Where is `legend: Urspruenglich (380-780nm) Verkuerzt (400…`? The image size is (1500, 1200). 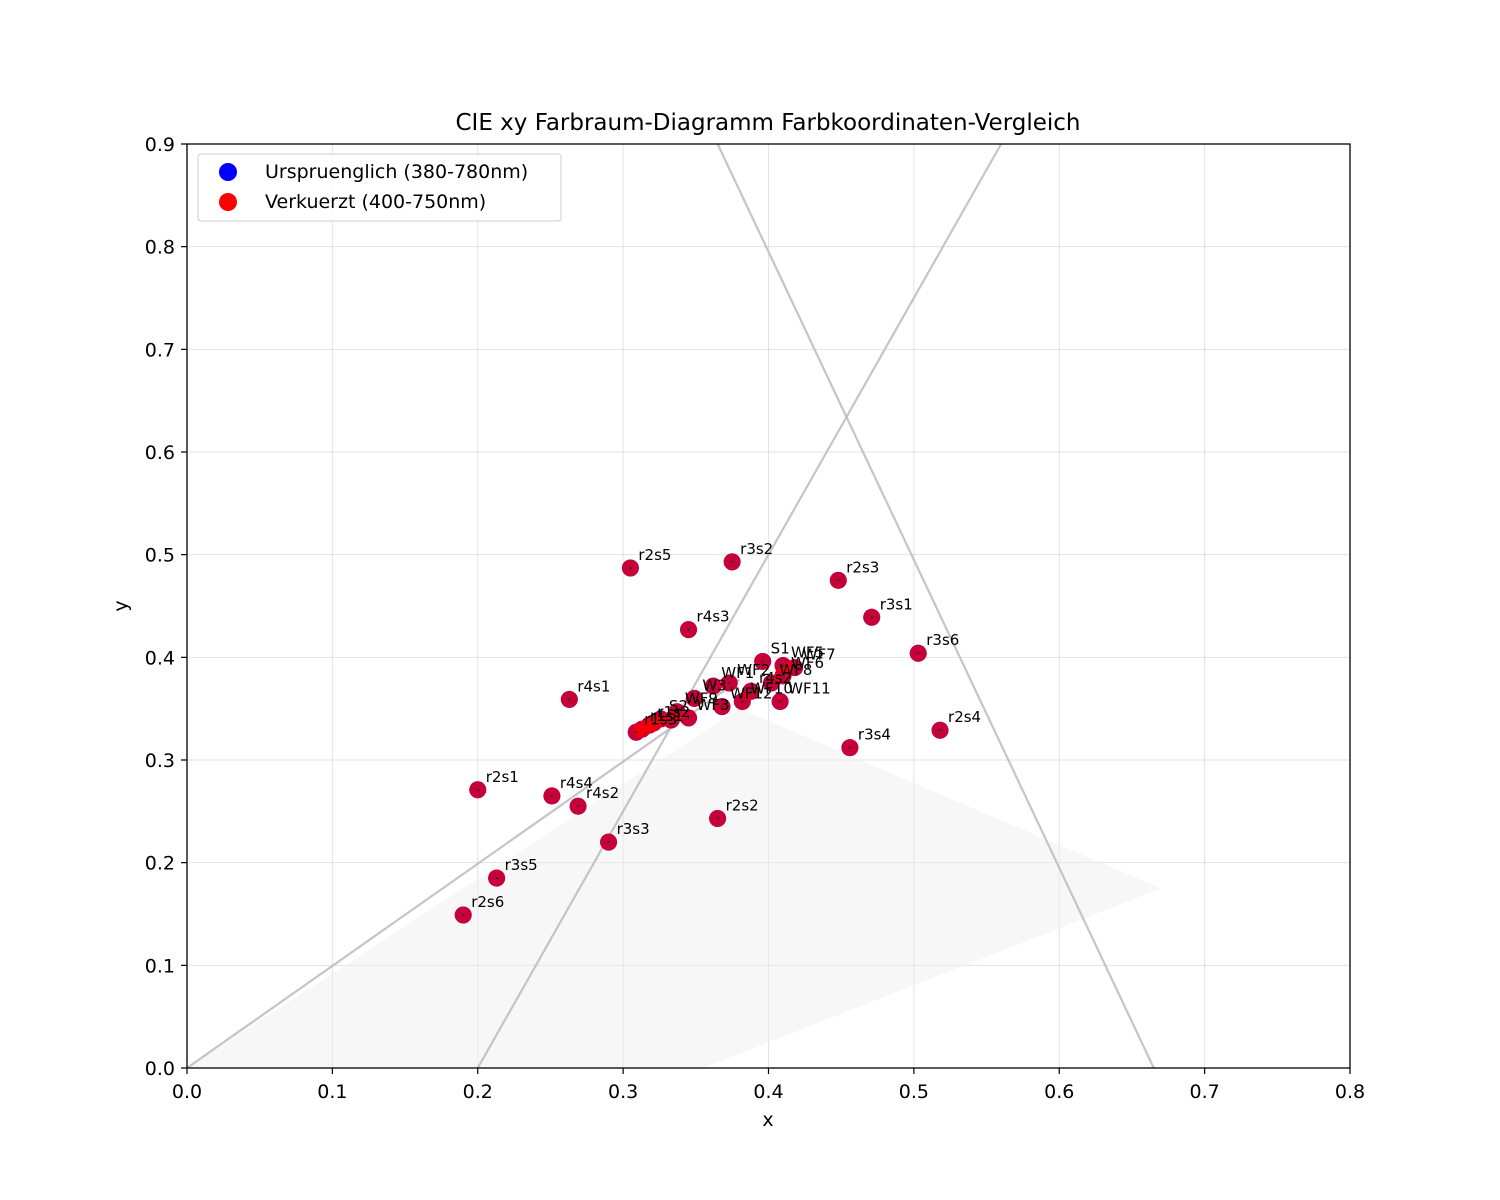
legend: Urspruenglich (380-780nm) Verkuerzt (400… is located at coordinates (379, 187).